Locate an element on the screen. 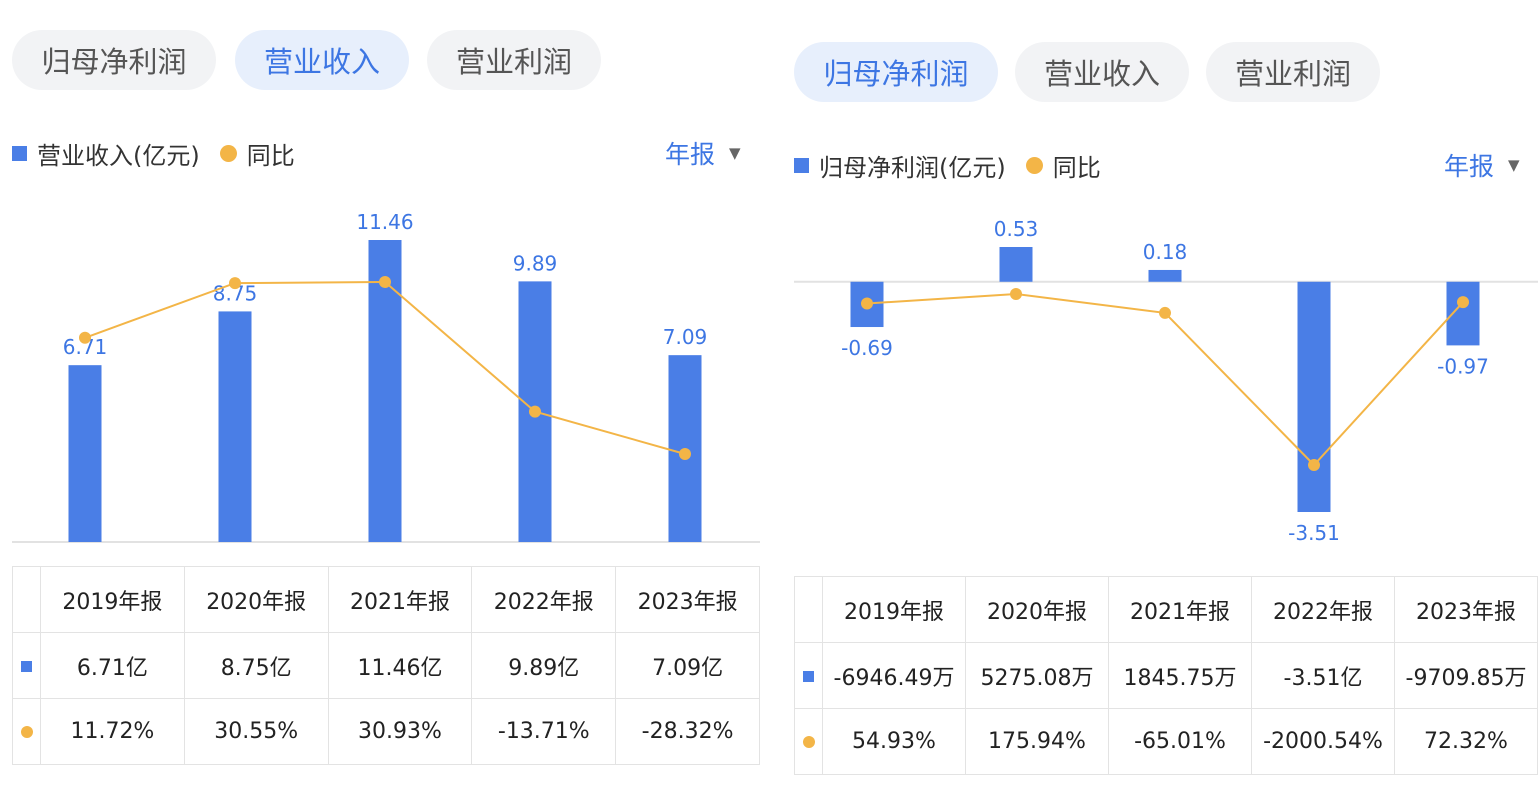  bar-value-label: -3.51 is located at coordinates (1314, 533).